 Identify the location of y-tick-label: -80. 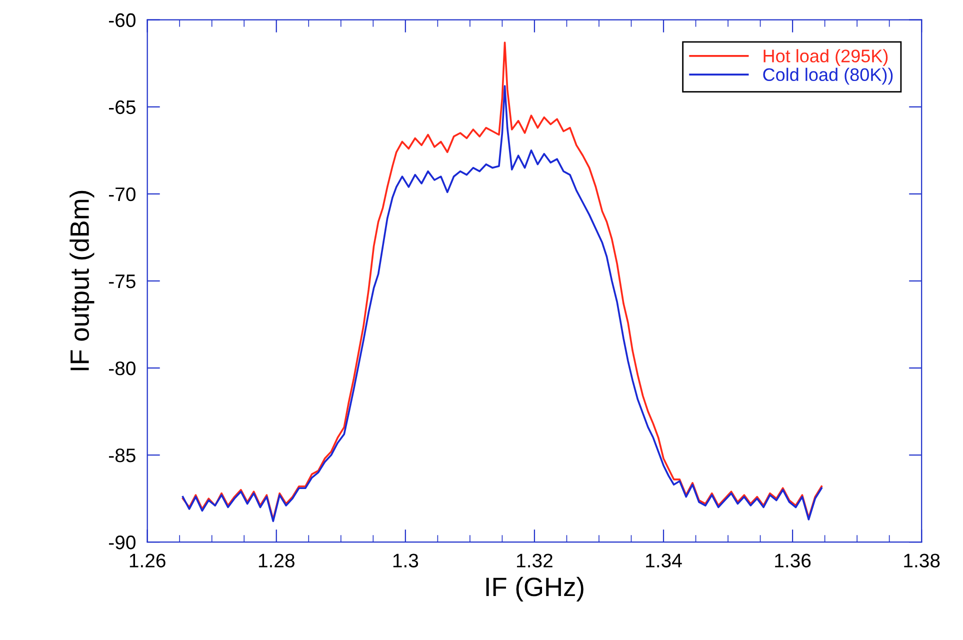
(122, 368).